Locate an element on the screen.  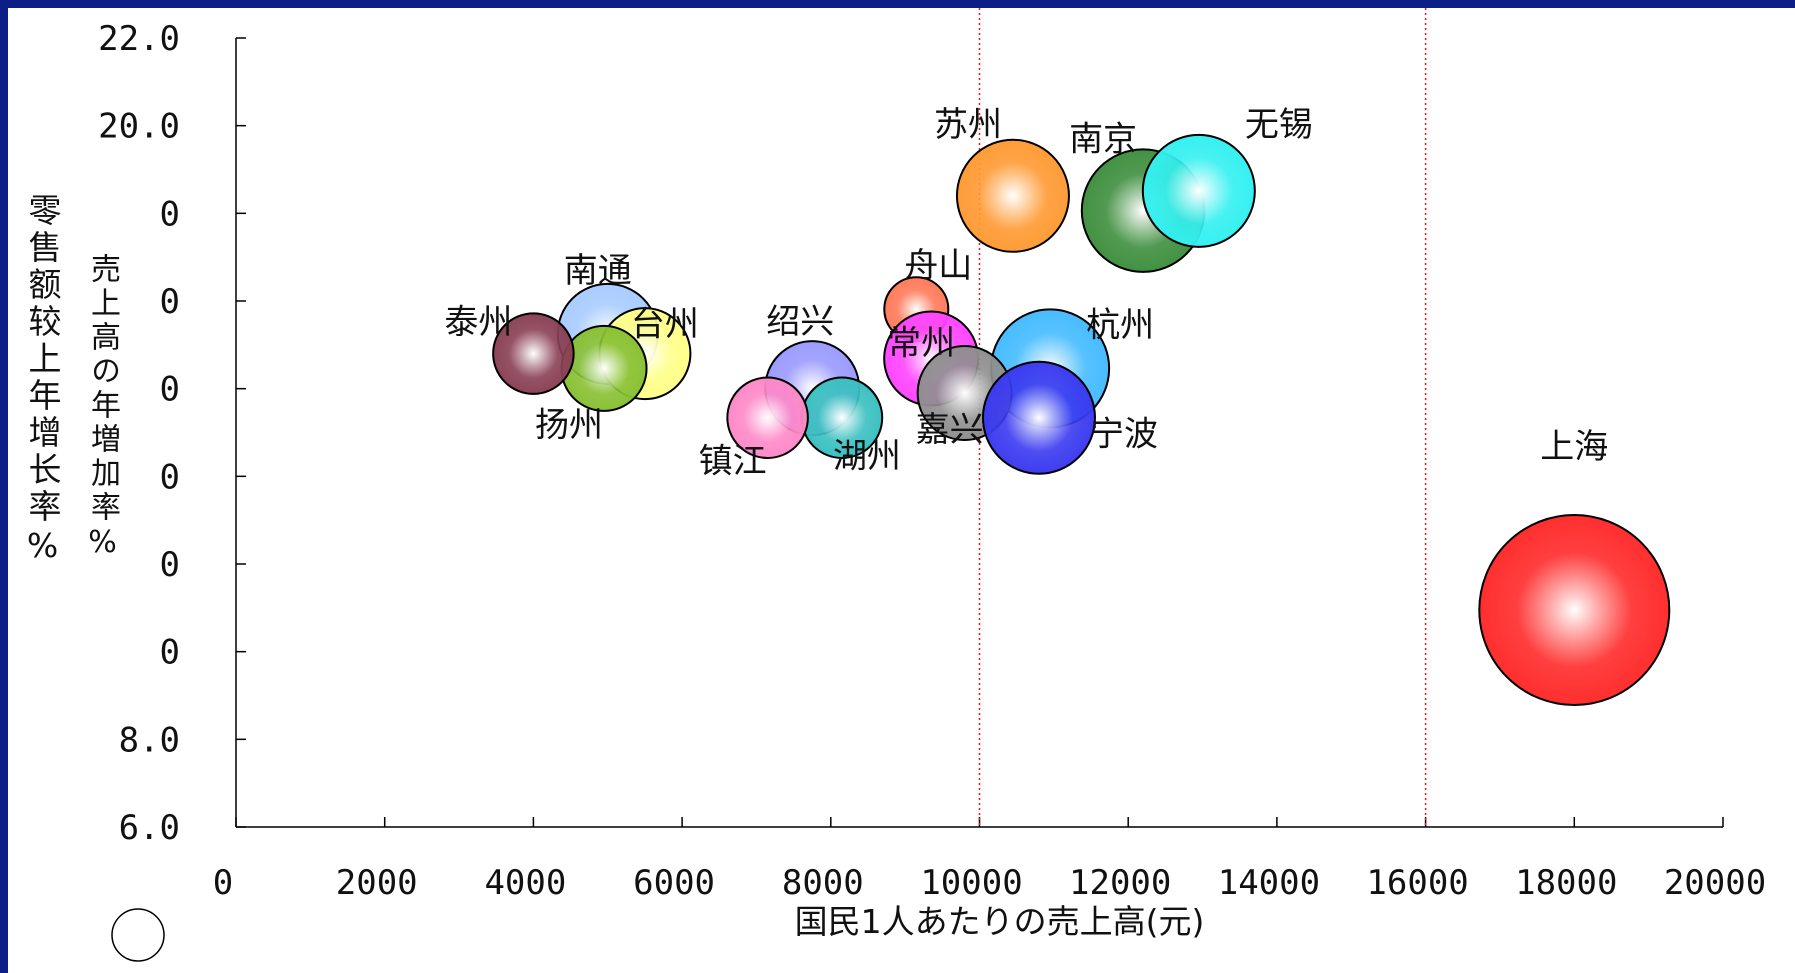
x-tick-label: 20000 is located at coordinates (1715, 883).